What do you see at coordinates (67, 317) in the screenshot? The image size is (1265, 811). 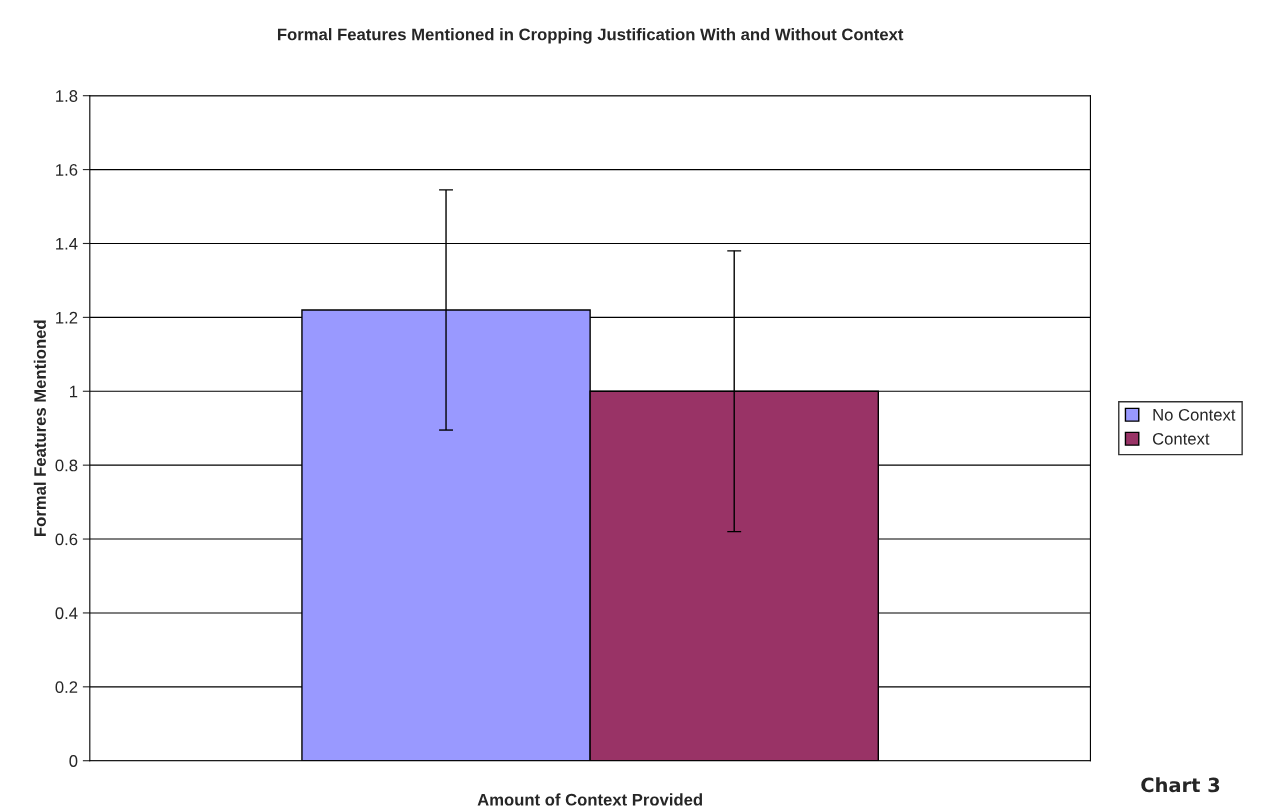 I see `y-tick-label: 1.2` at bounding box center [67, 317].